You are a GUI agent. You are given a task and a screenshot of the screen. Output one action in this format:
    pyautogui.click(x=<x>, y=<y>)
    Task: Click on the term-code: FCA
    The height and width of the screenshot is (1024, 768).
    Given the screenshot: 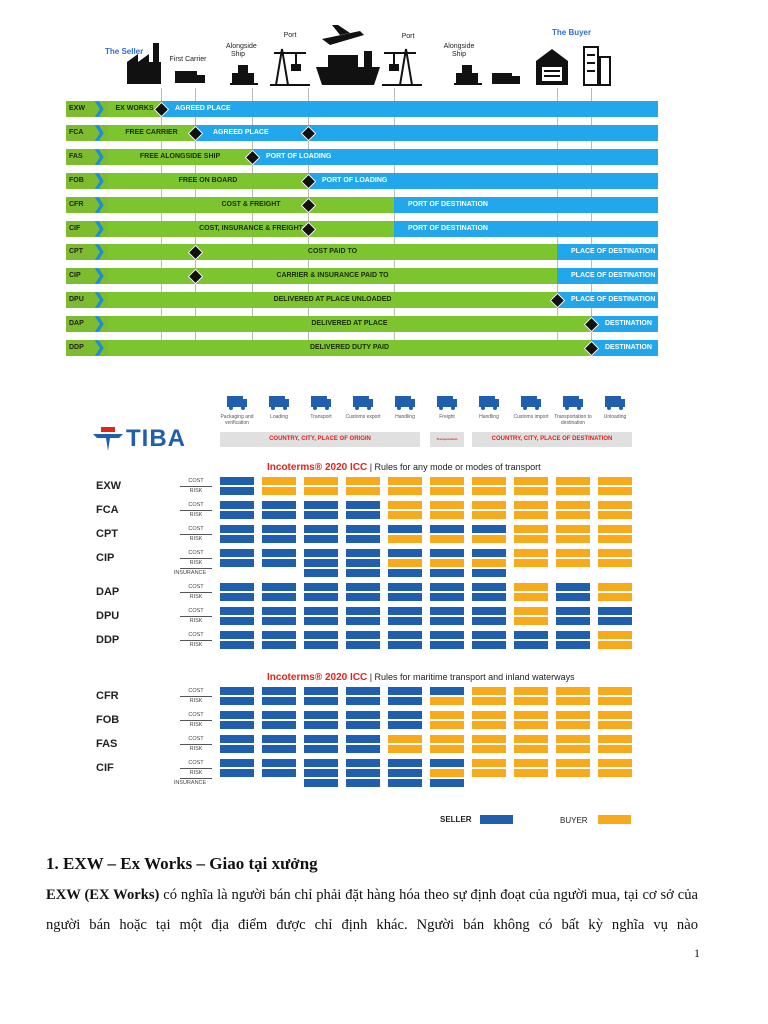 What is the action you would take?
    pyautogui.click(x=107, y=510)
    